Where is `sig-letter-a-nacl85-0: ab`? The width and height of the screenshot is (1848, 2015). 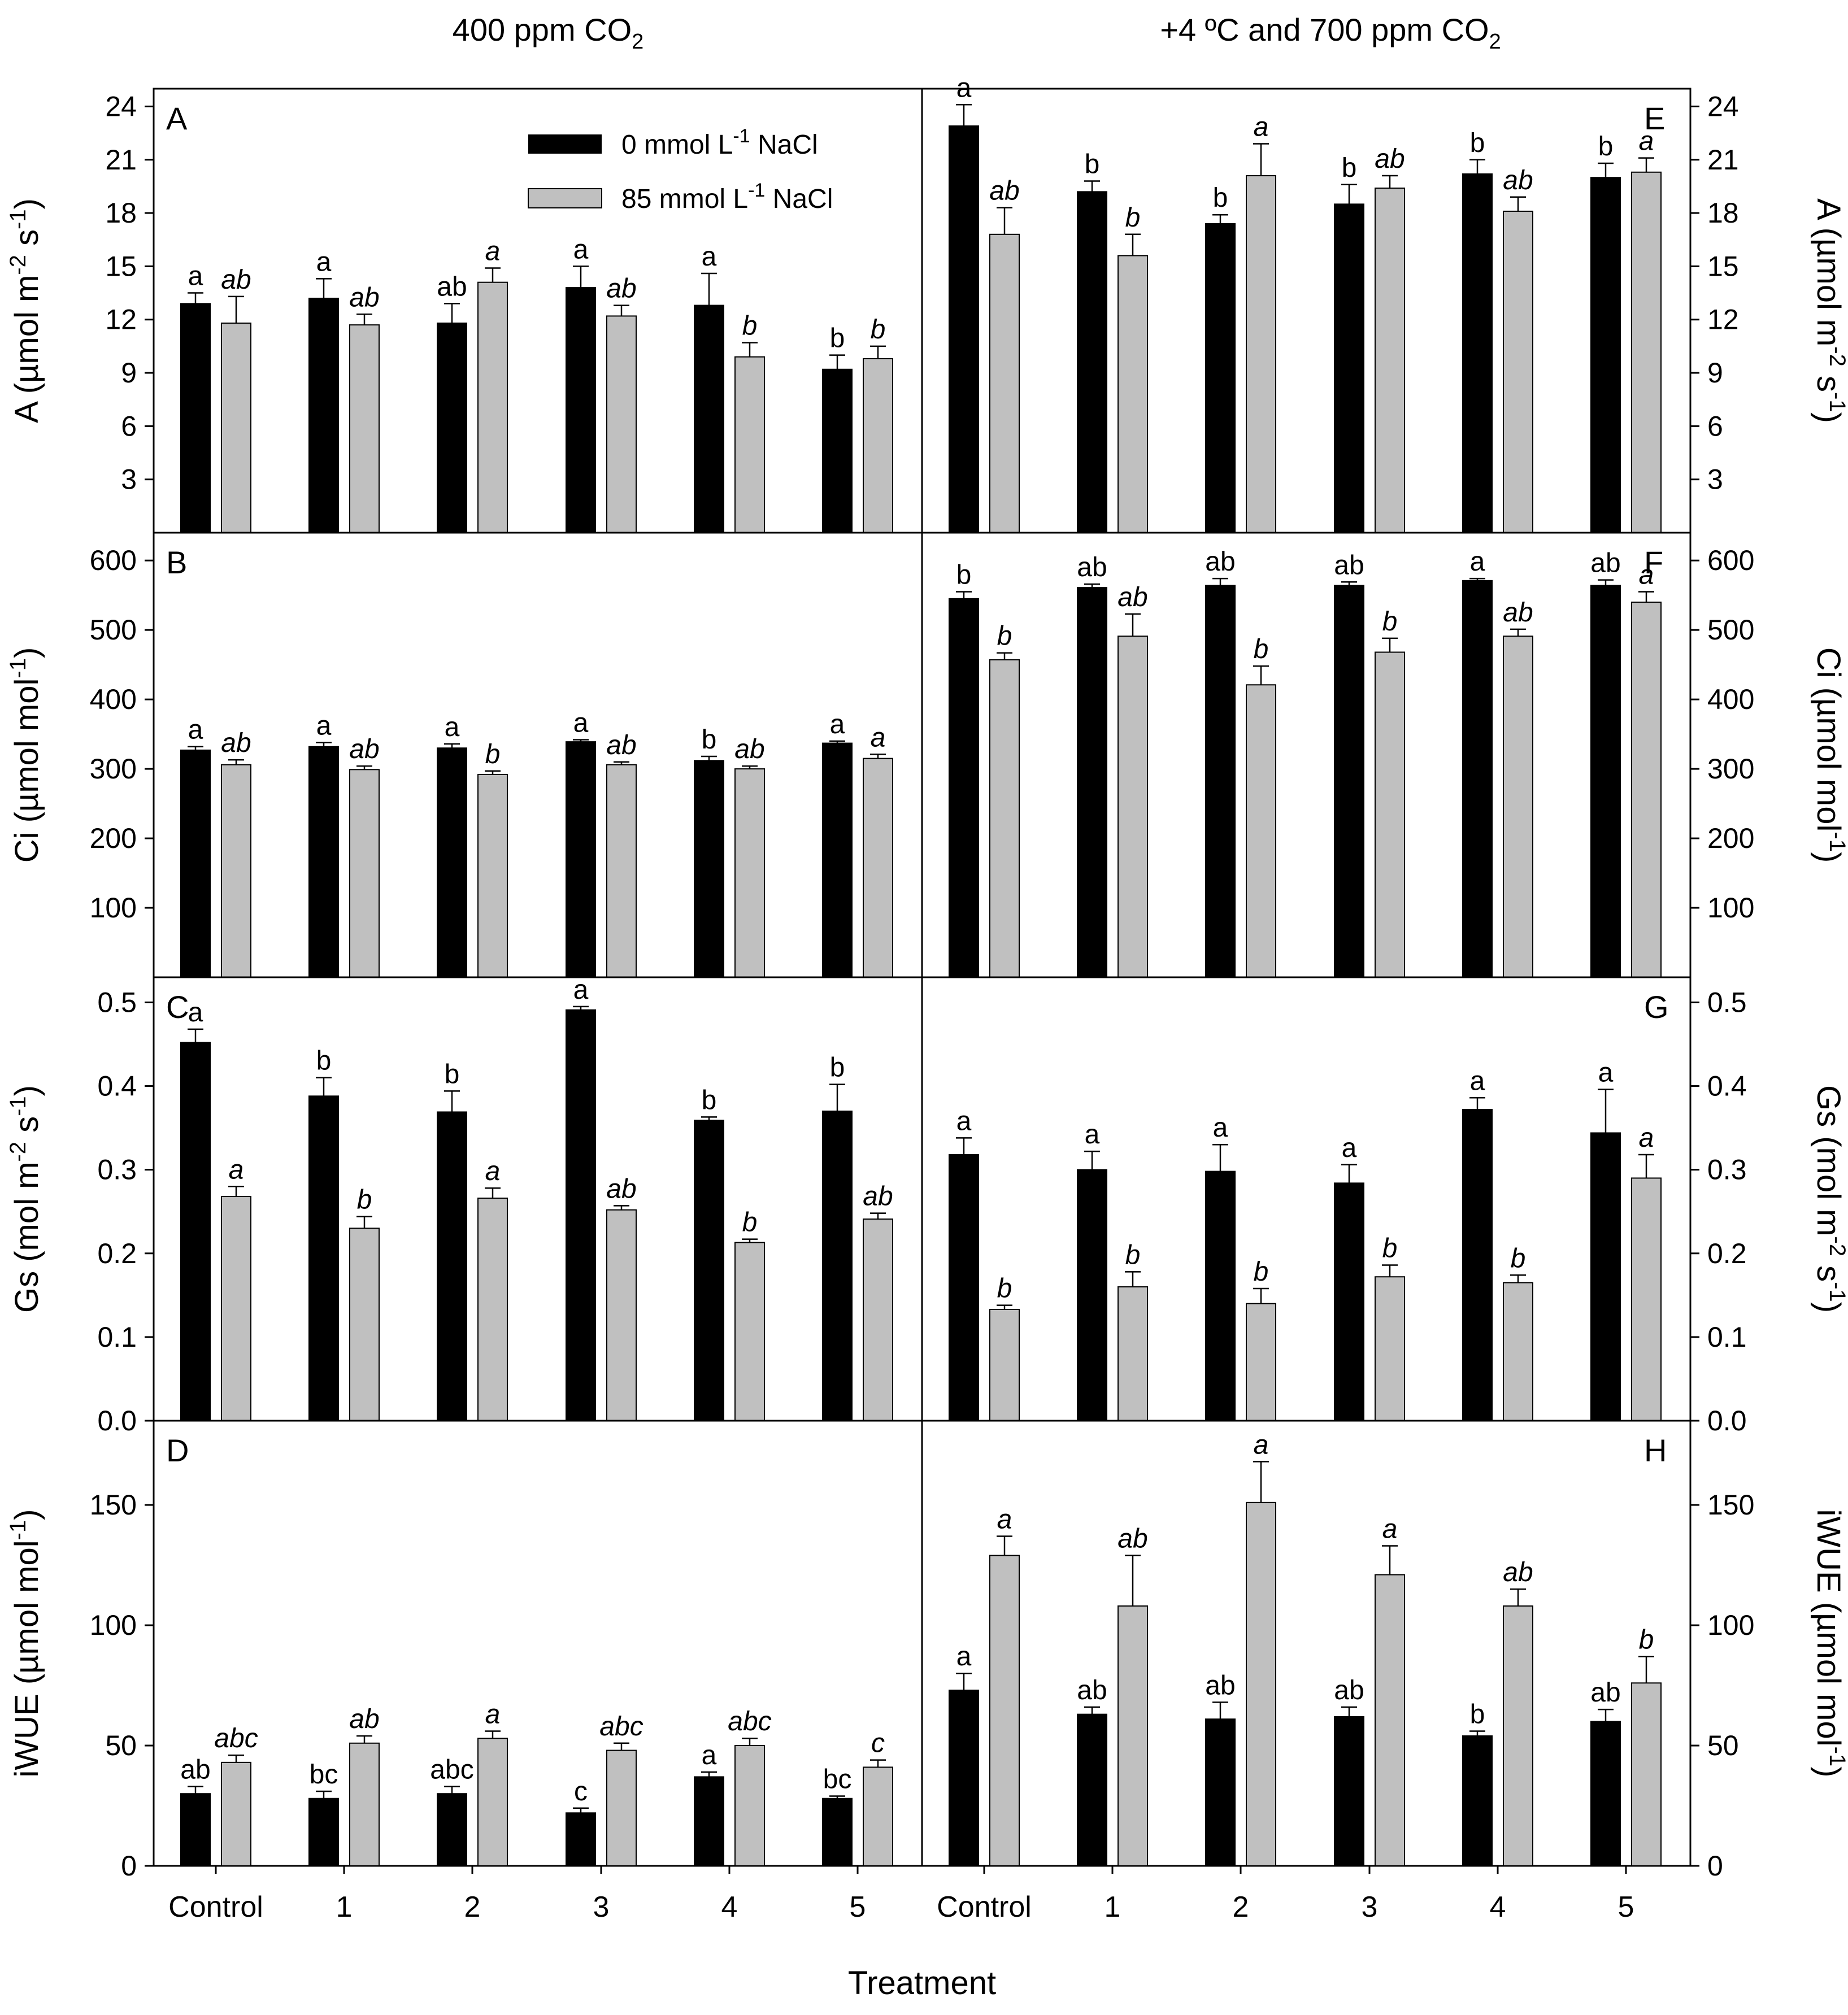 sig-letter-a-nacl85-0: ab is located at coordinates (236, 280).